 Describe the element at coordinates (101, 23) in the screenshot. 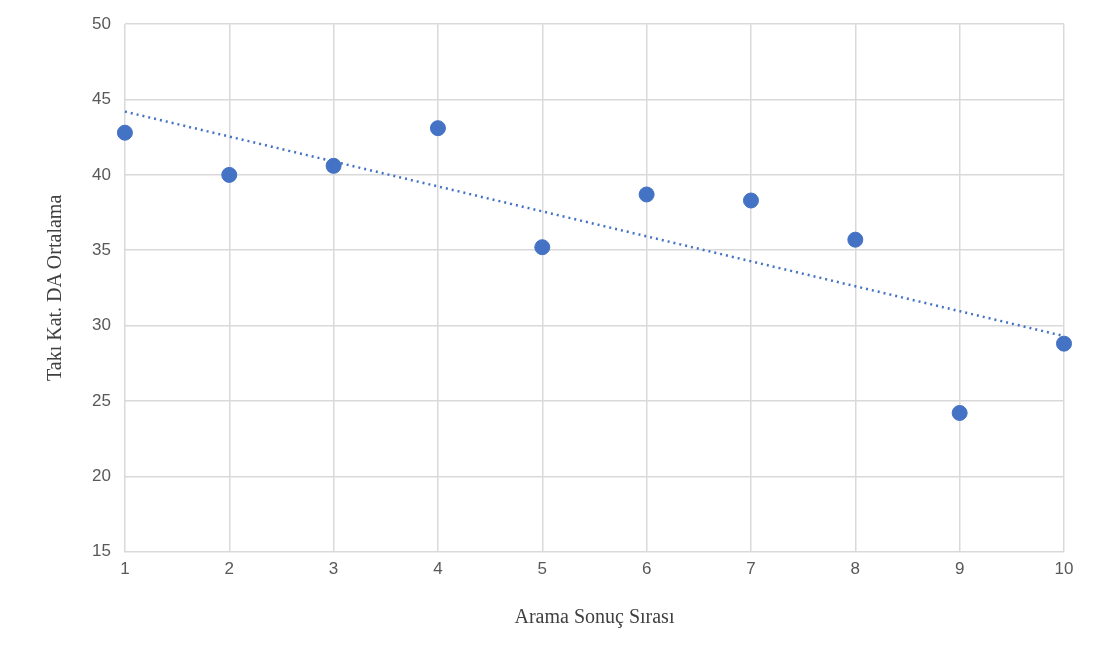

I see `y-tick-label: 50` at that location.